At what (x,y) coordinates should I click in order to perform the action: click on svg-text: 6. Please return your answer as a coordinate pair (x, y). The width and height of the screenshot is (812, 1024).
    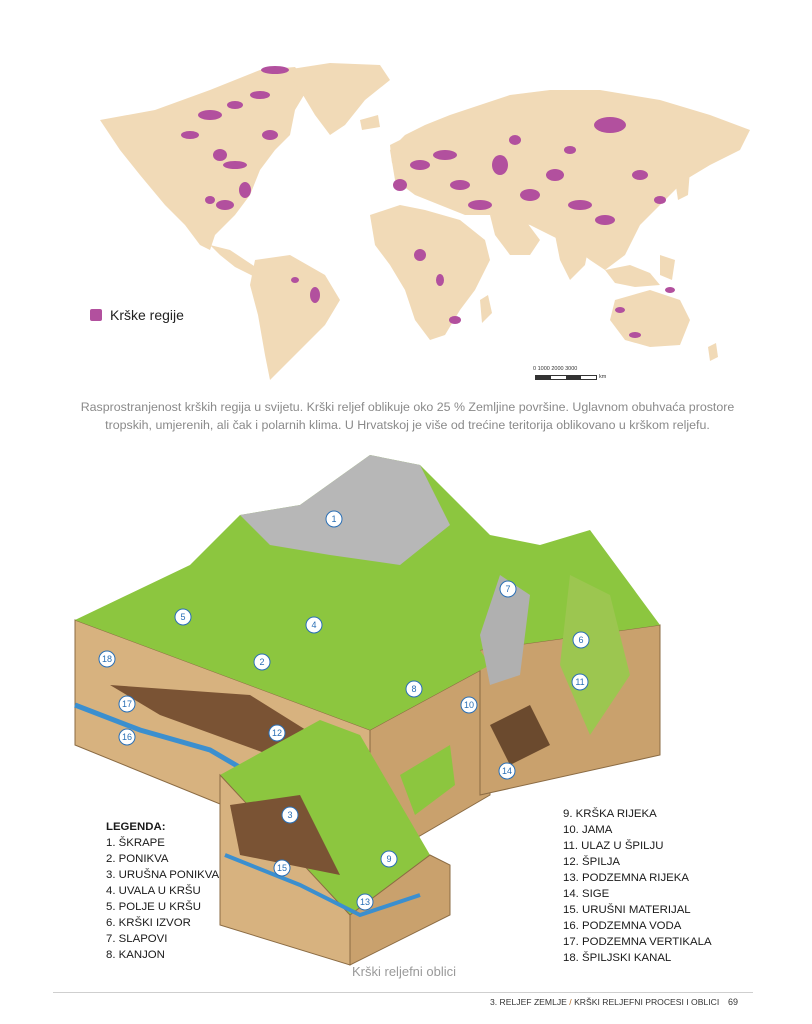
    Looking at the image, I should click on (580, 640).